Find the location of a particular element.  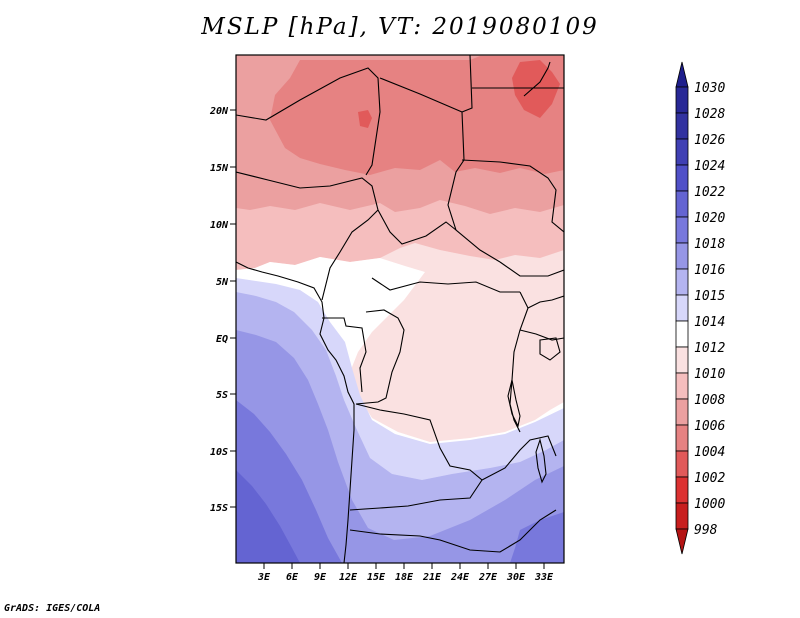

colorbar-label: 1004 is located at coordinates (709, 452).